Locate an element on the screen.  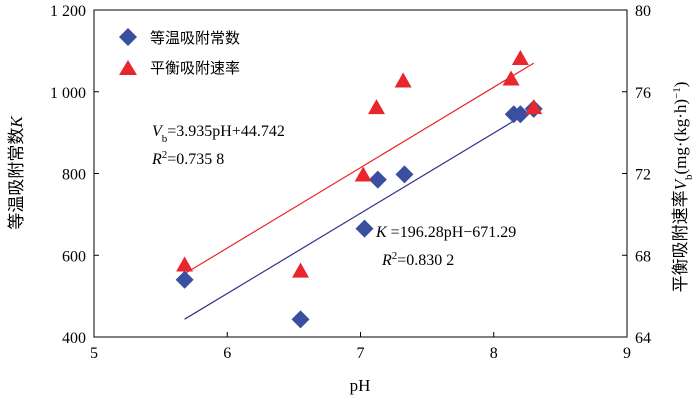
left-y-axis-title: 等温吸附常数K is located at coordinates (16, 172).